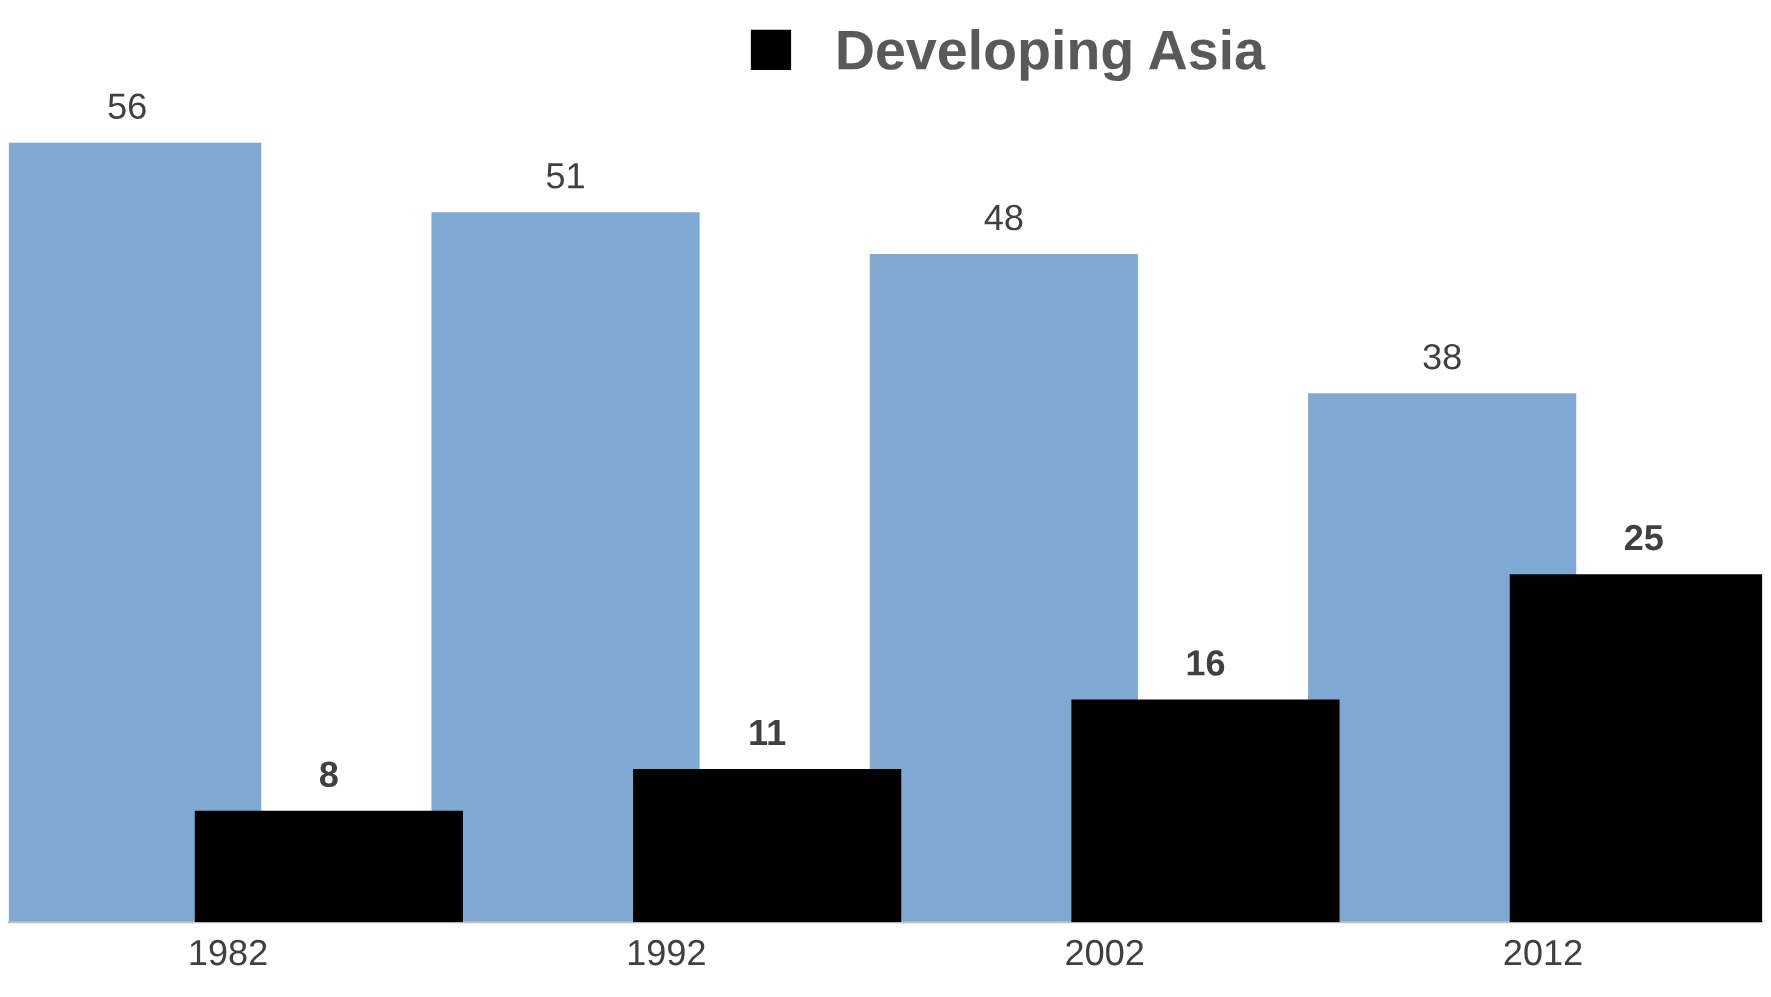  Describe the element at coordinates (1543, 952) in the screenshot. I see `x-tick-label: 2012` at that location.